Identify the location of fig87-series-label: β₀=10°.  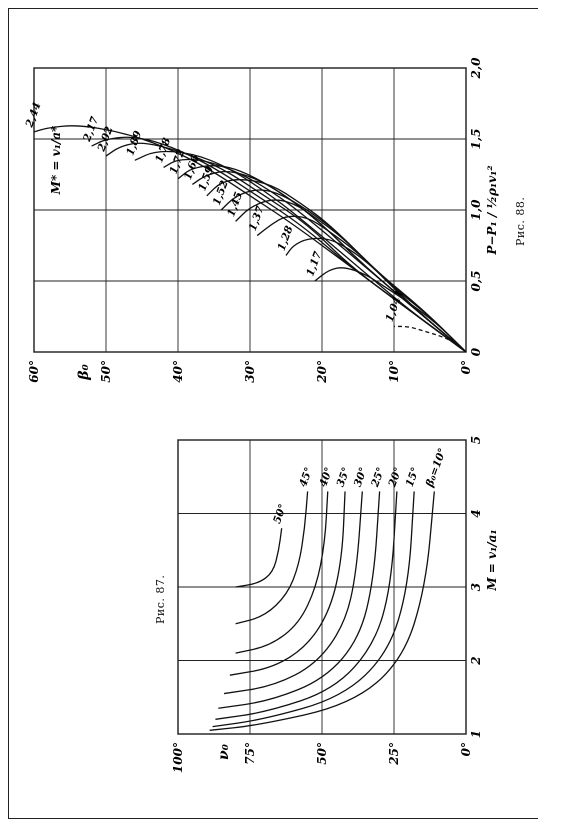
(436, 468).